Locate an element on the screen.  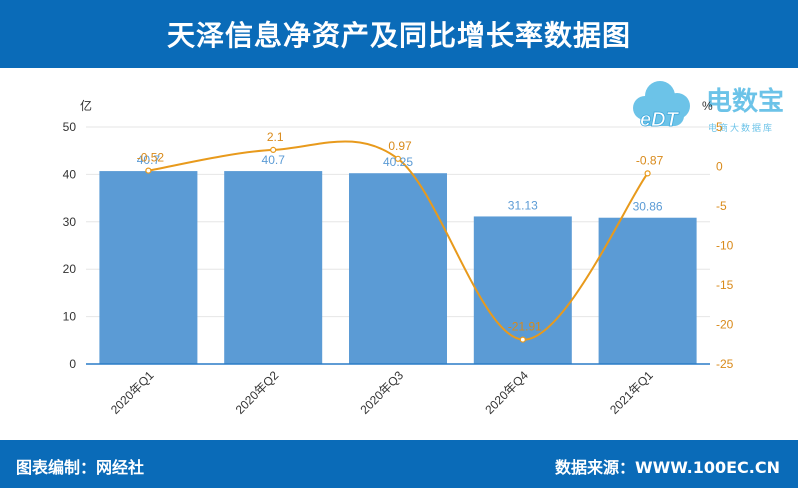
bar-value-label: 40.25 is located at coordinates (398, 162).